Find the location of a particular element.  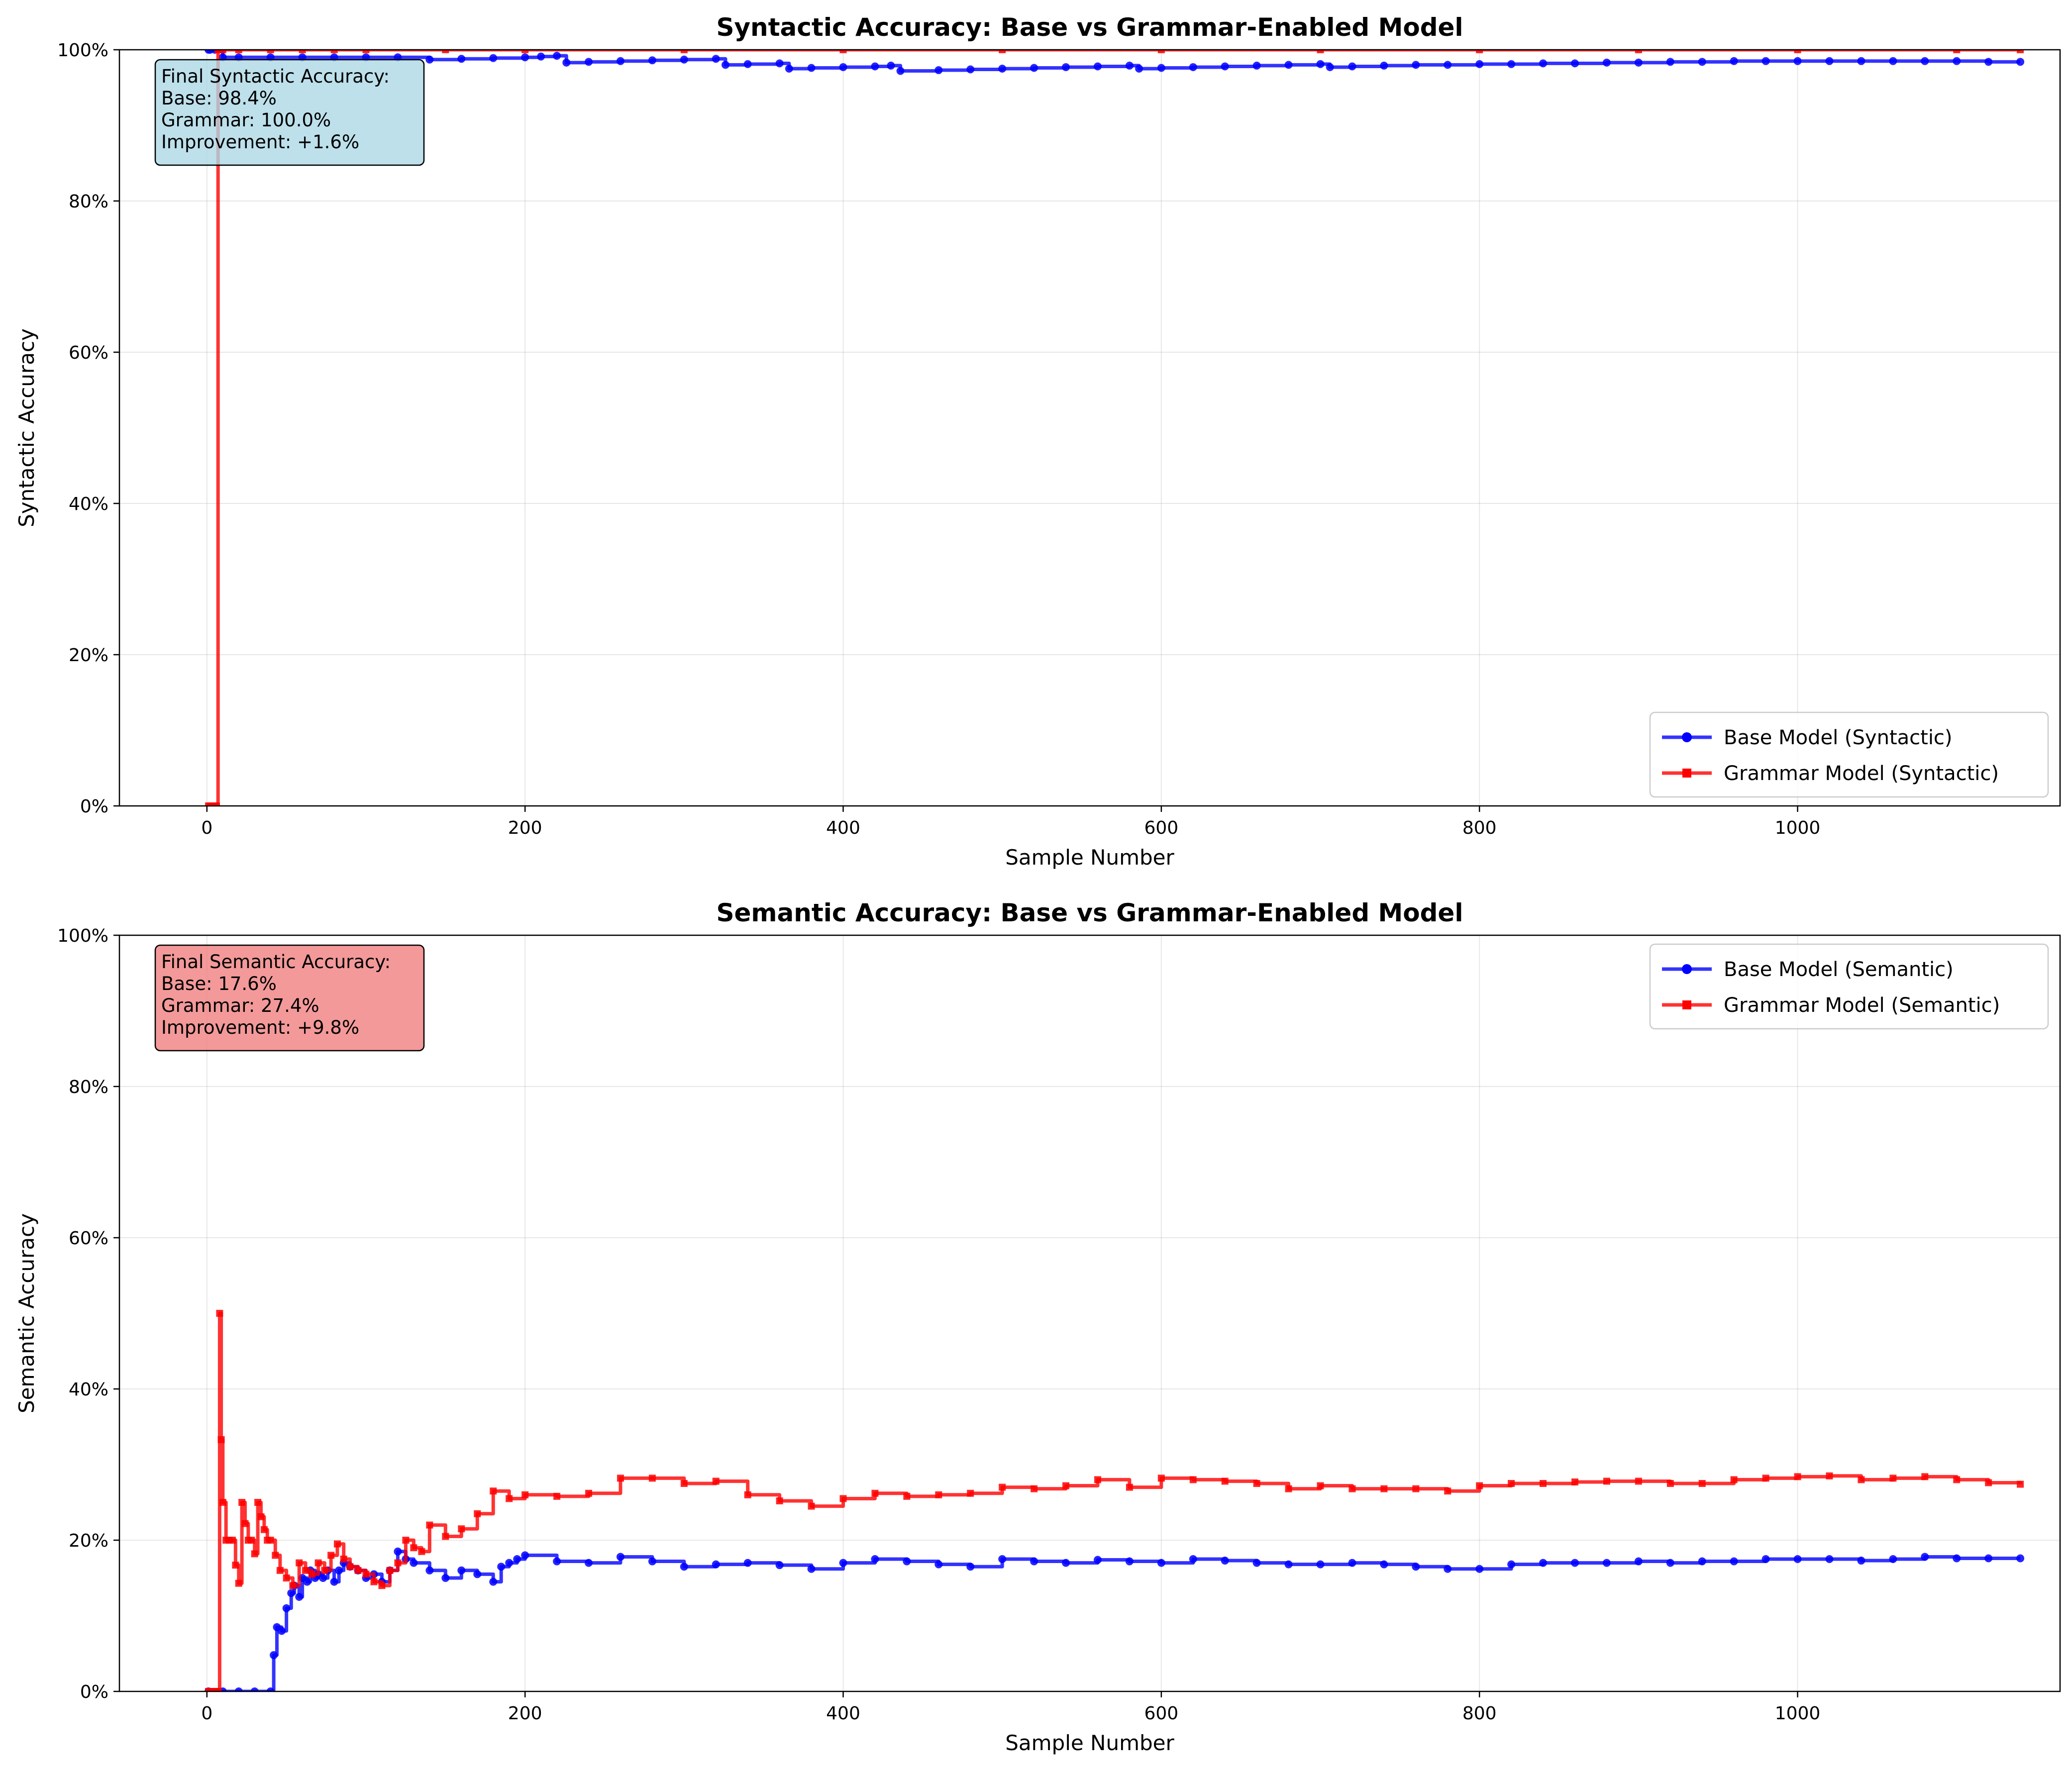

y-tick-label: 40% is located at coordinates (88, 504).